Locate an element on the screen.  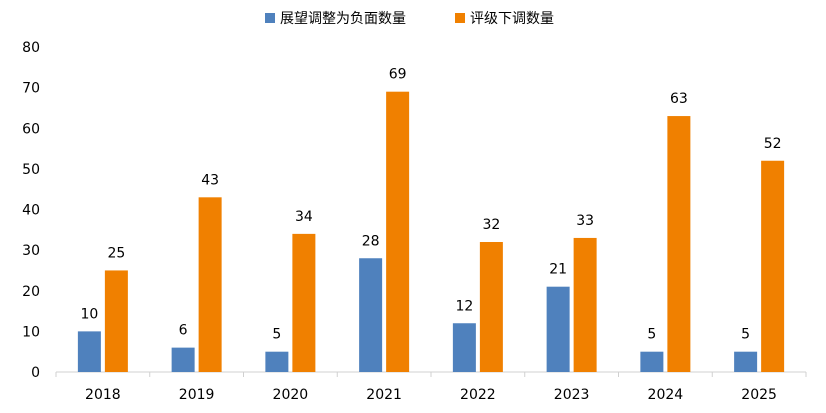
x-tick-label: 2020 is located at coordinates (291, 395).